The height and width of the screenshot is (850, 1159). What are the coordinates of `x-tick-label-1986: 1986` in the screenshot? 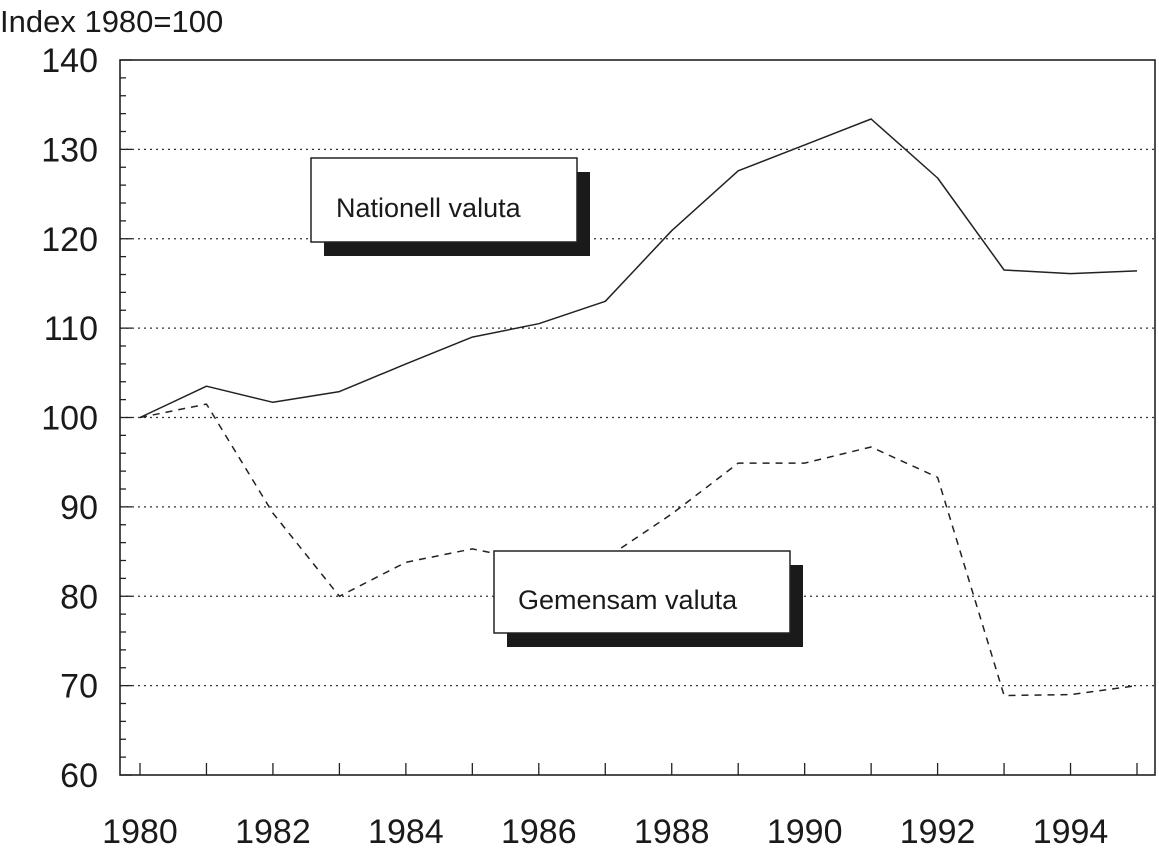 It's located at (539, 831).